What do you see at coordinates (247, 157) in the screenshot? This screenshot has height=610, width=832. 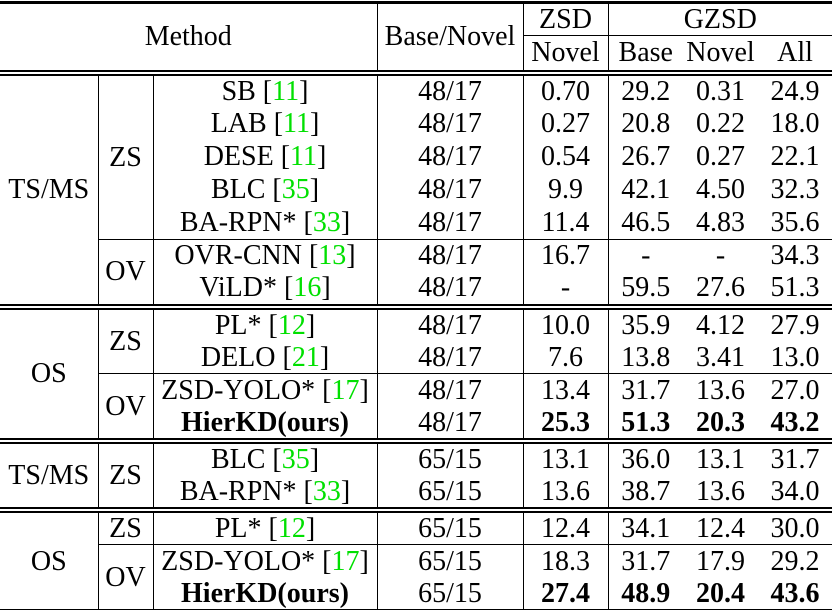 I see `method-label: DESE [` at bounding box center [247, 157].